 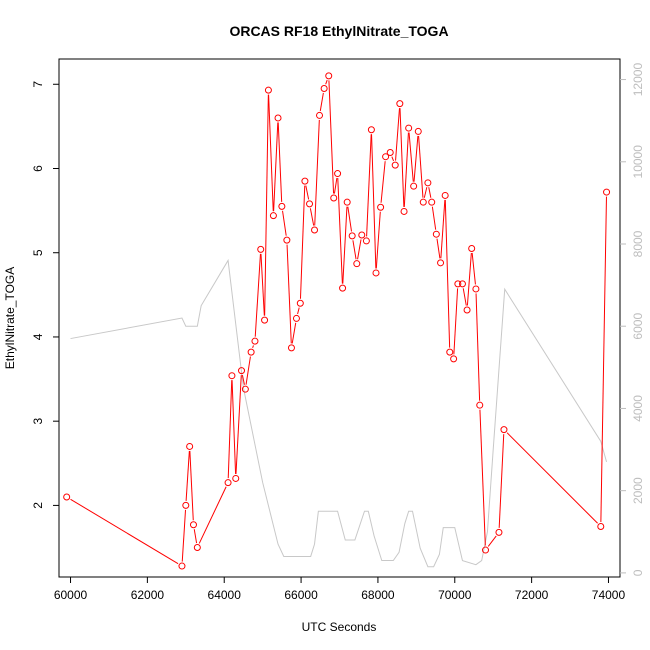 I want to click on y-tick-label: 4, so click(x=38, y=336).